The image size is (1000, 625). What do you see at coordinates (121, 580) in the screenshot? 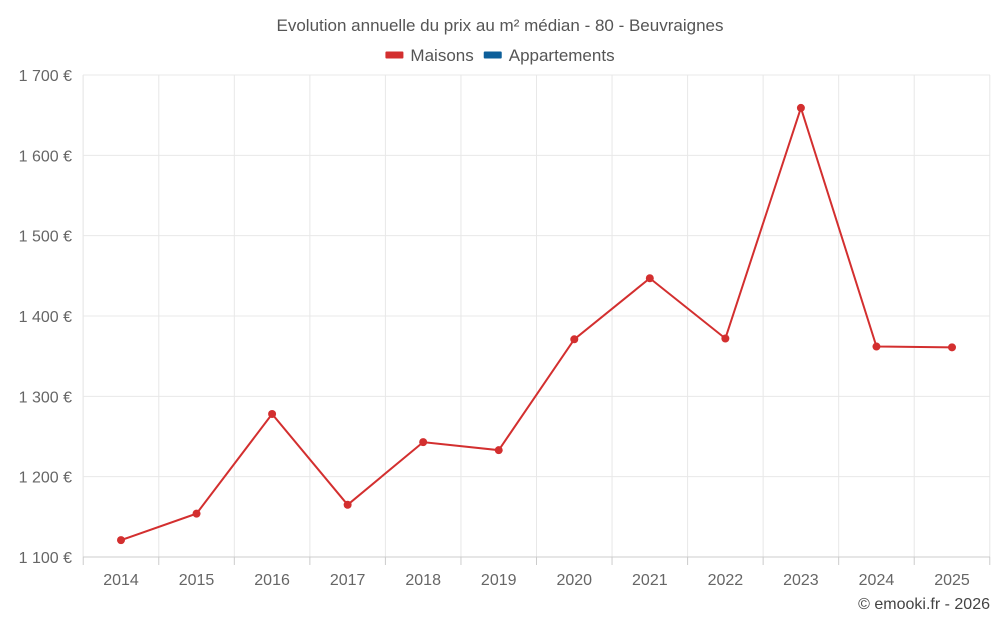
I see `x-tick-label: 2014` at bounding box center [121, 580].